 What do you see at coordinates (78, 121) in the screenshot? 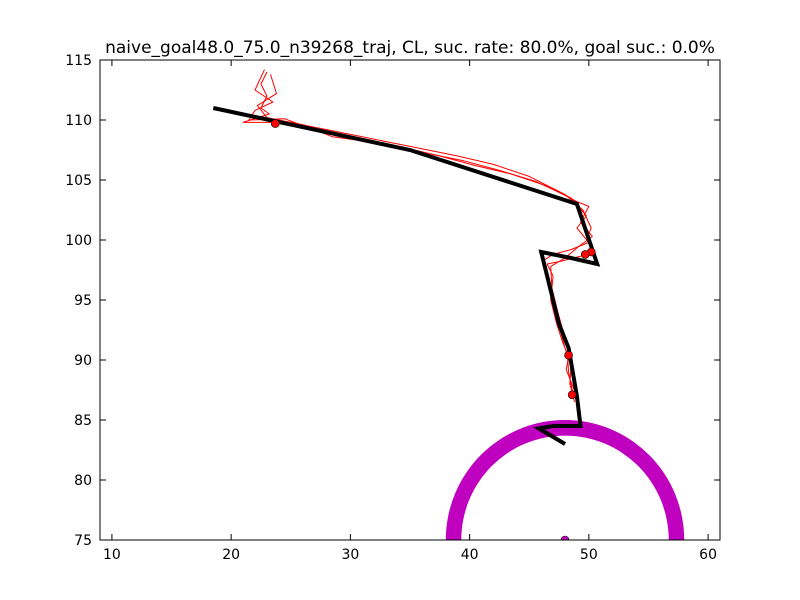
I see `y-tick-label-110: 110` at bounding box center [78, 121].